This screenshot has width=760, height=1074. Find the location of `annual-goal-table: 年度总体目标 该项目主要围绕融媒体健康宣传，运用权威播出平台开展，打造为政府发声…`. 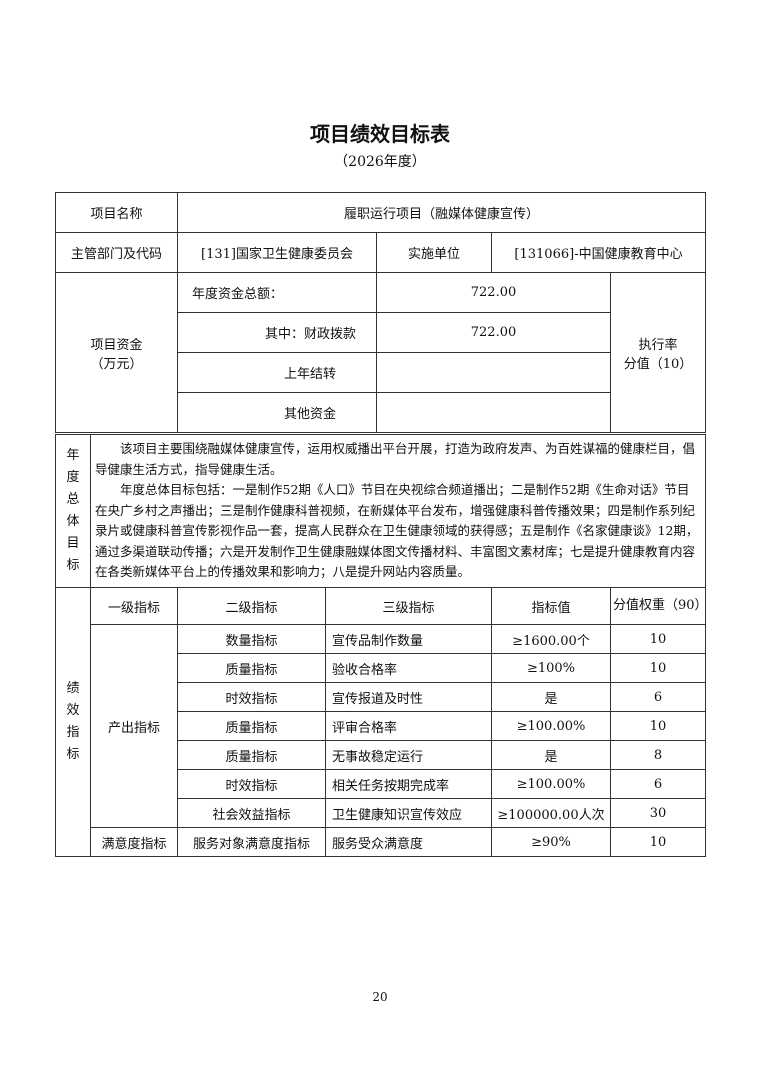

annual-goal-table: 年度总体目标 该项目主要围绕融媒体健康宣传，运用权威播出平台开展，打造为政府发声… is located at coordinates (380, 511).